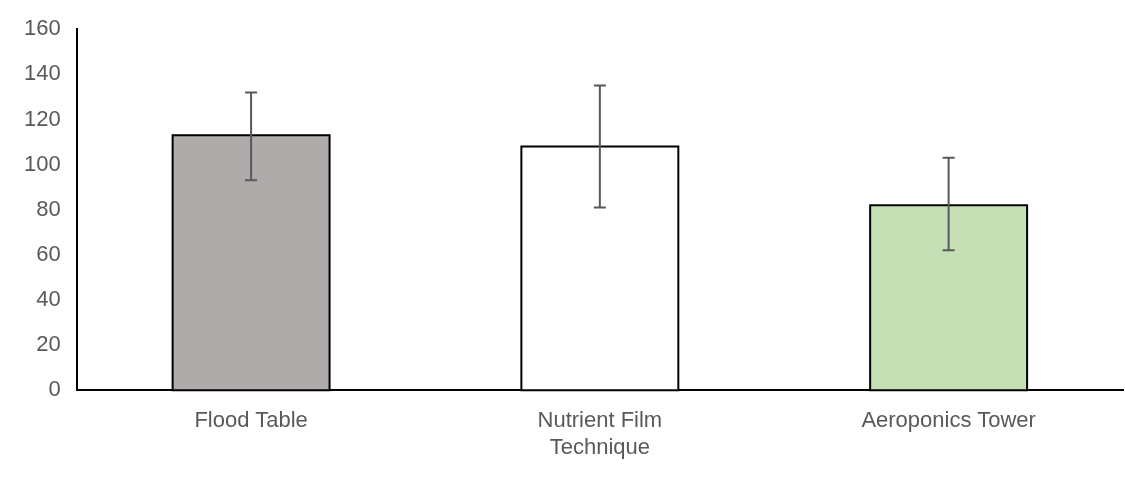  I want to click on y-tick-label: 20, so click(48, 344).